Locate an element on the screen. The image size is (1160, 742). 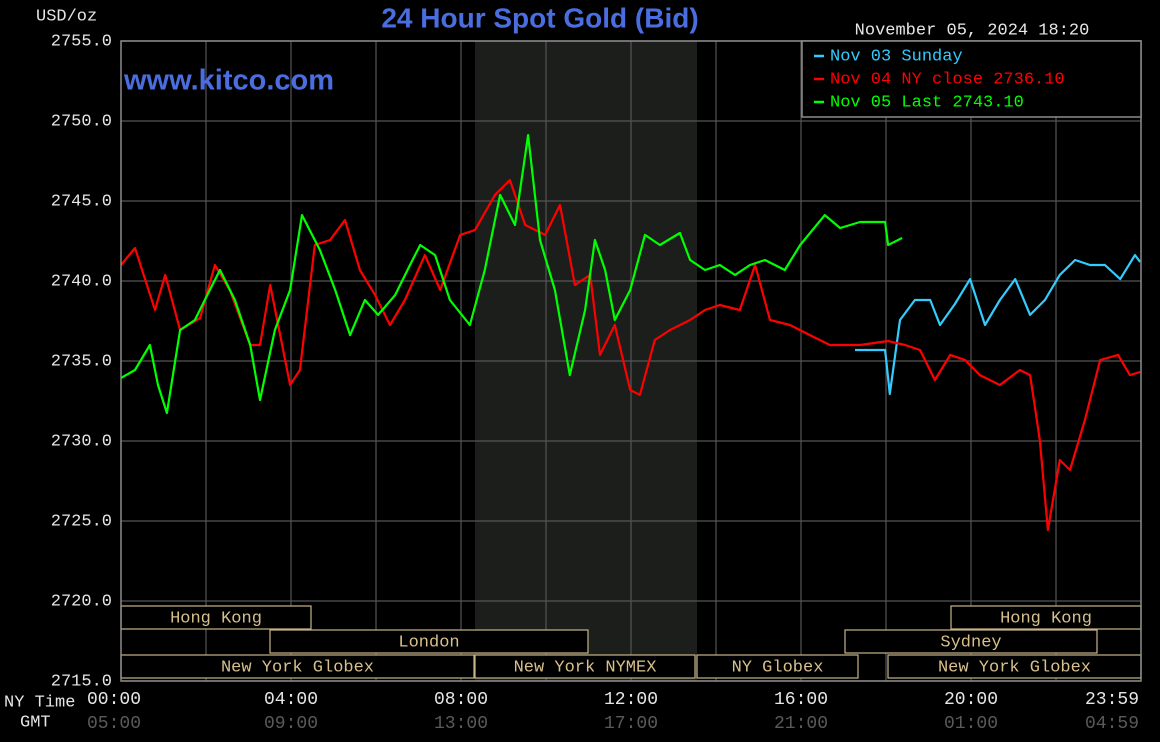
session-label: London is located at coordinates (428, 642).